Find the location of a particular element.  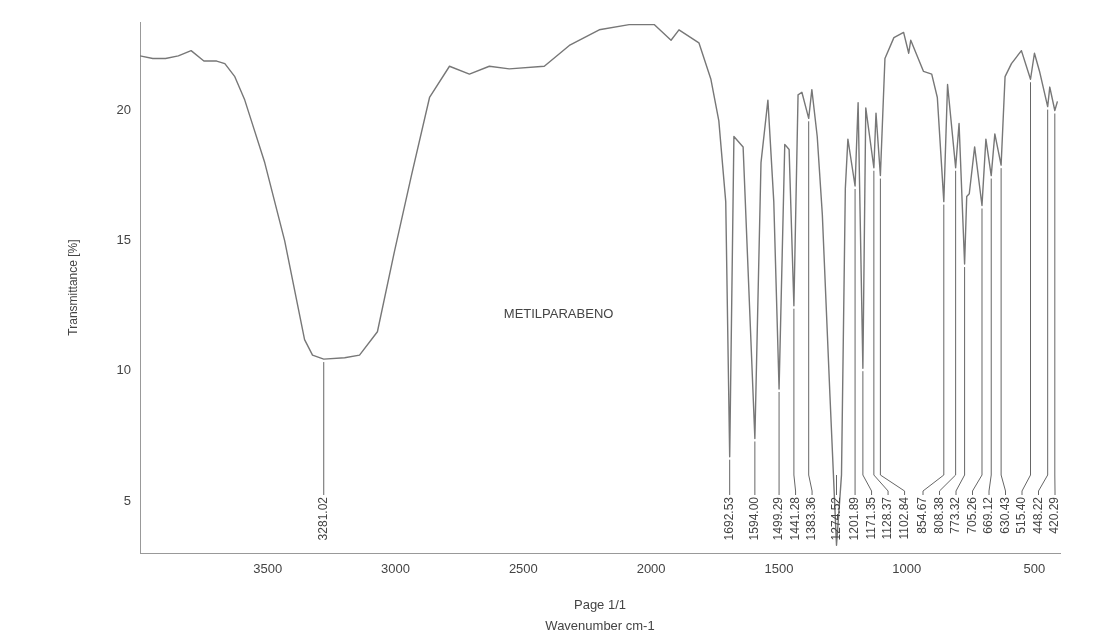

annotation: 854.67 is located at coordinates (922, 515).